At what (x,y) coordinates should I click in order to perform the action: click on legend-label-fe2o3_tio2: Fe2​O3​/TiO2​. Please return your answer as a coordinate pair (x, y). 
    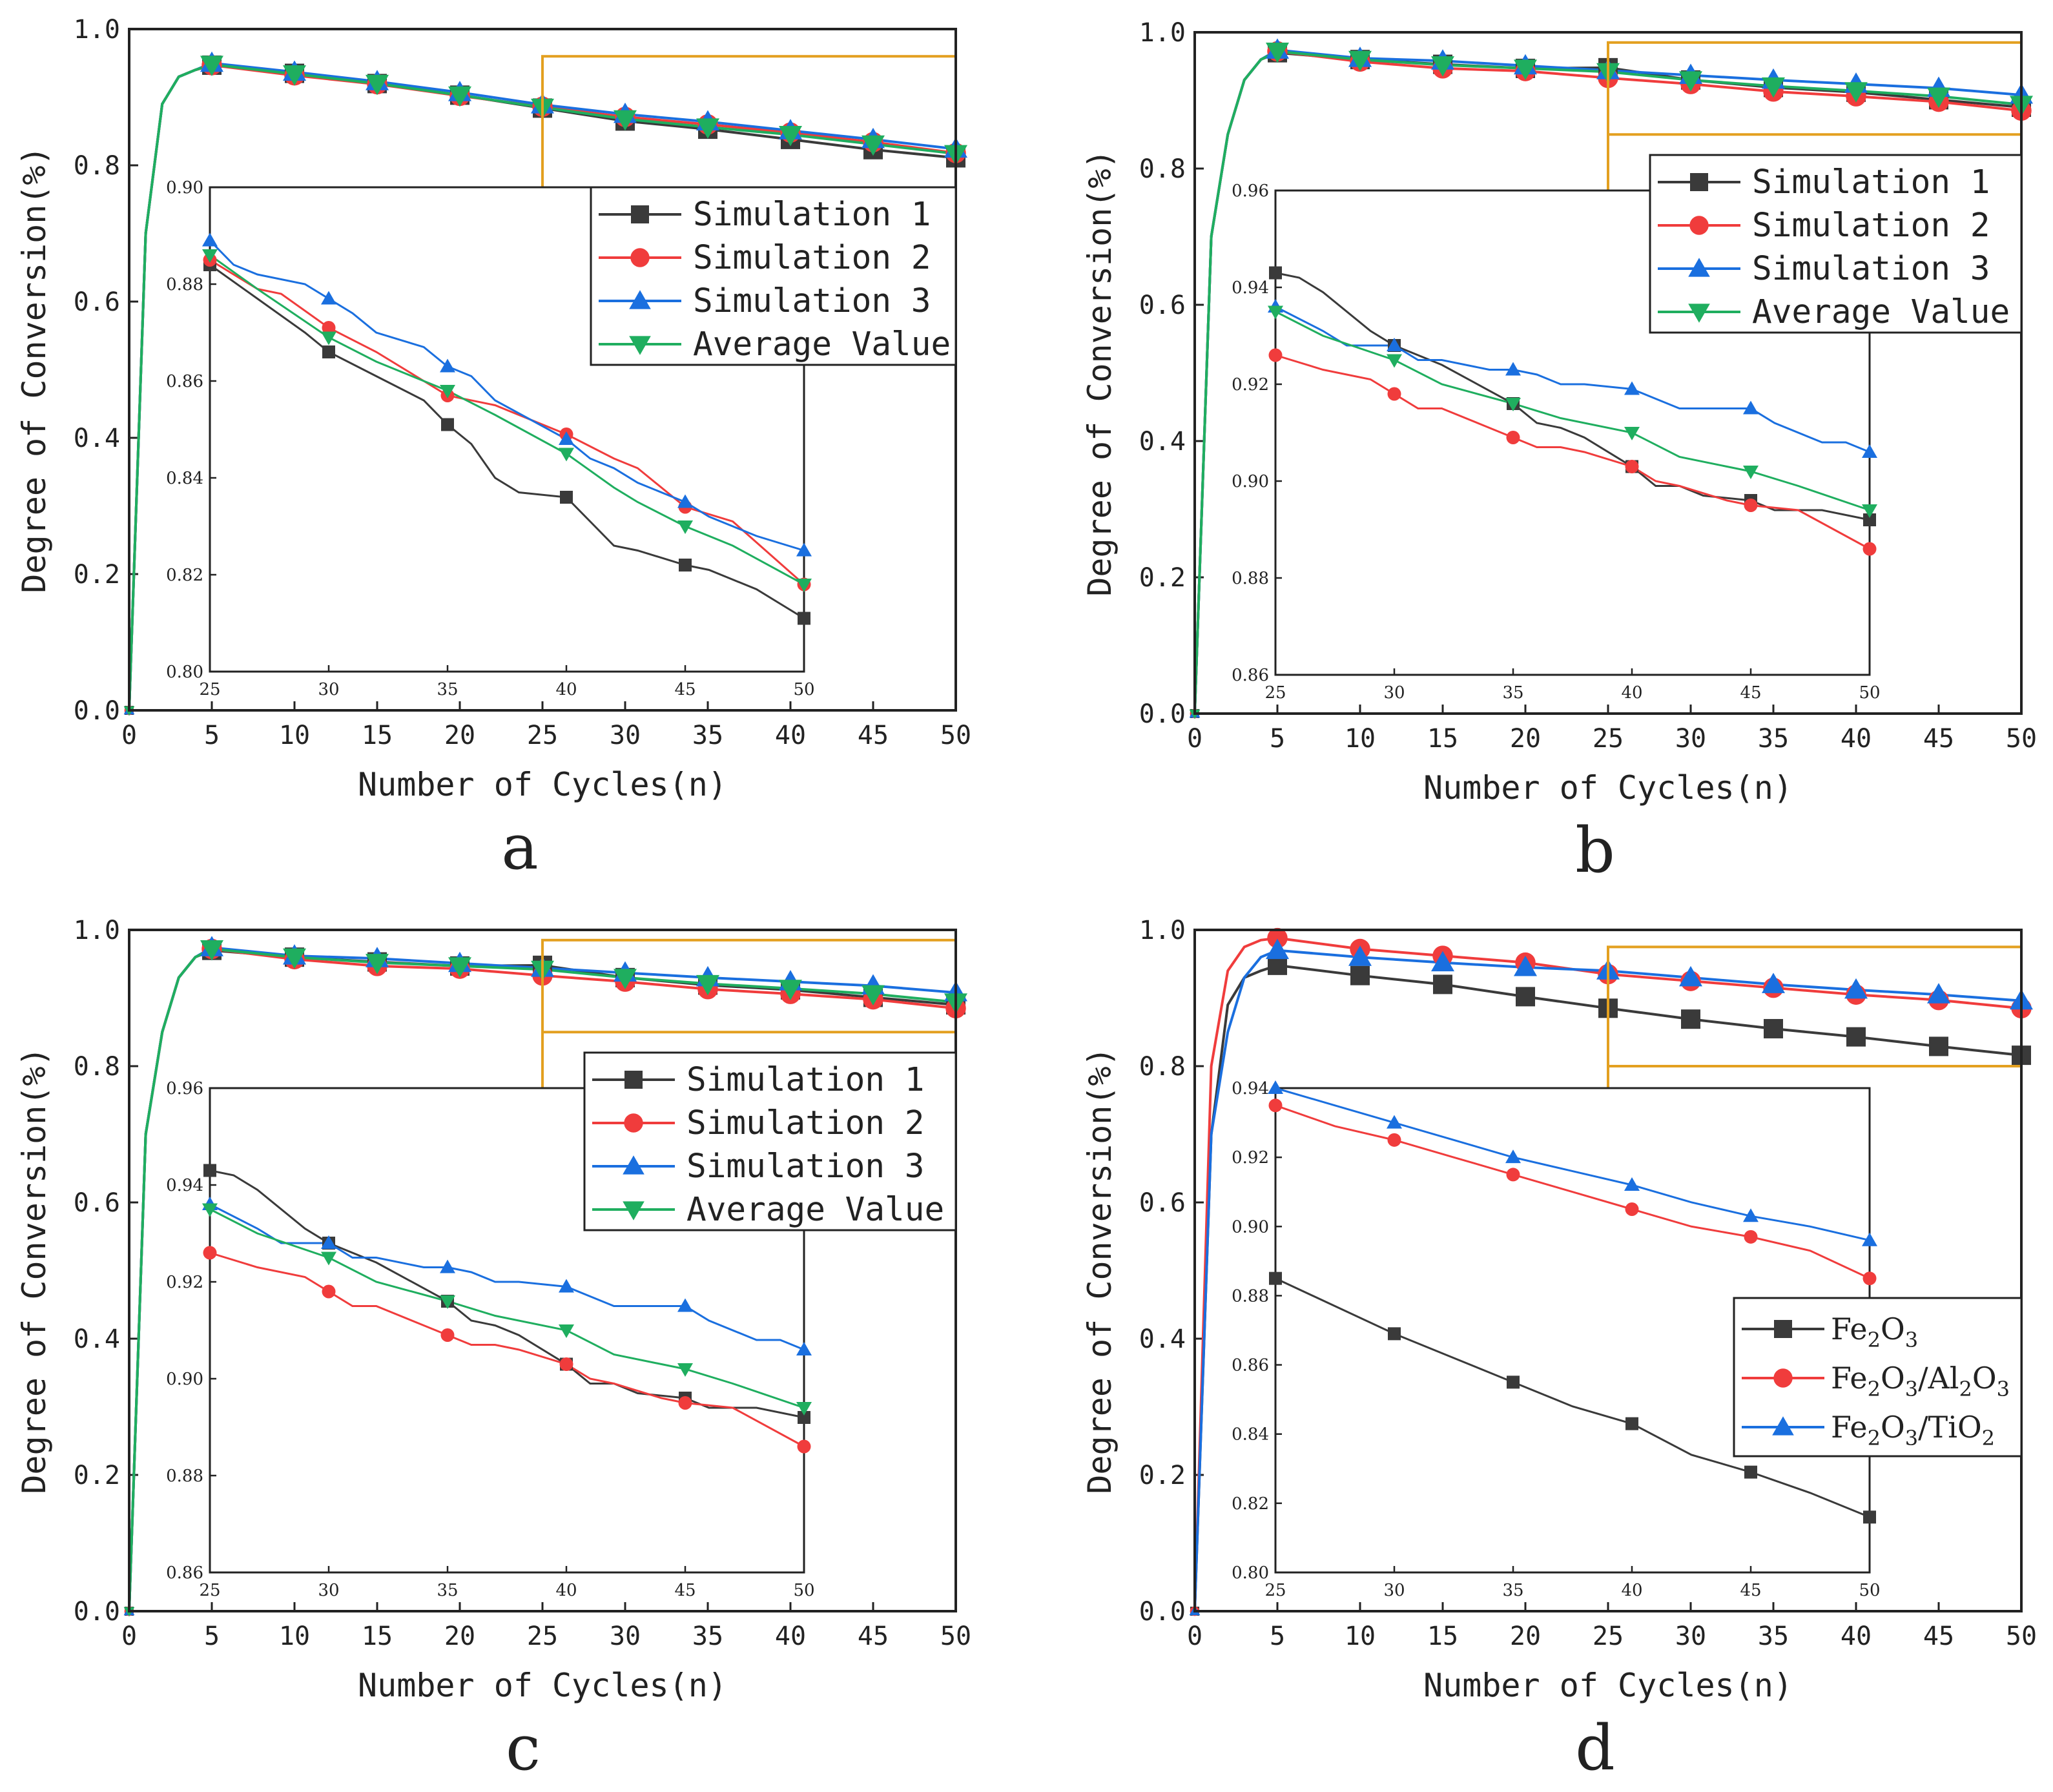
    Looking at the image, I should click on (1913, 1430).